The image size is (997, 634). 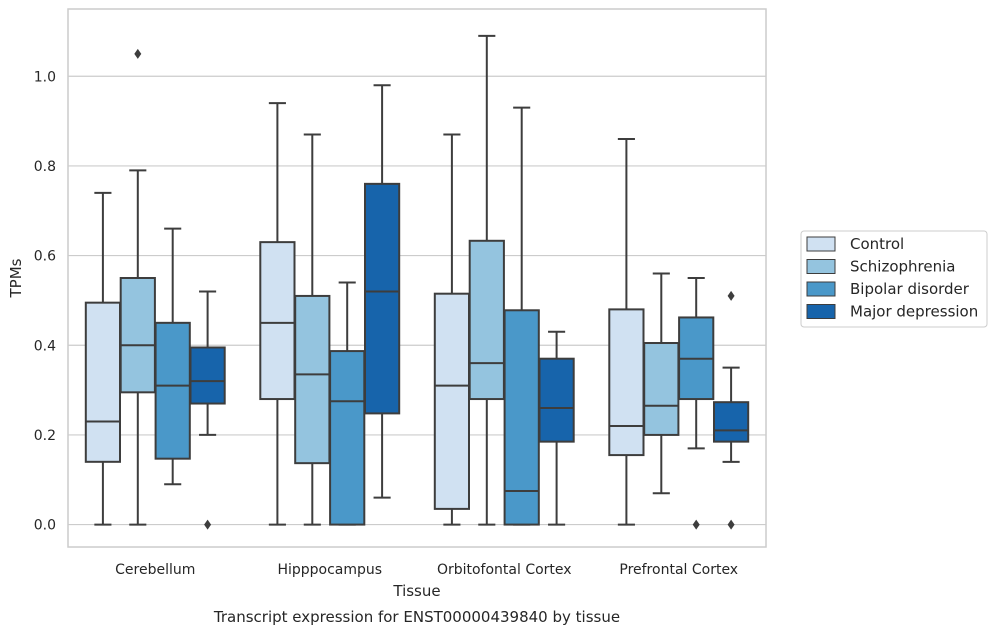 I want to click on y-tick-label: 0.4, so click(x=45, y=346).